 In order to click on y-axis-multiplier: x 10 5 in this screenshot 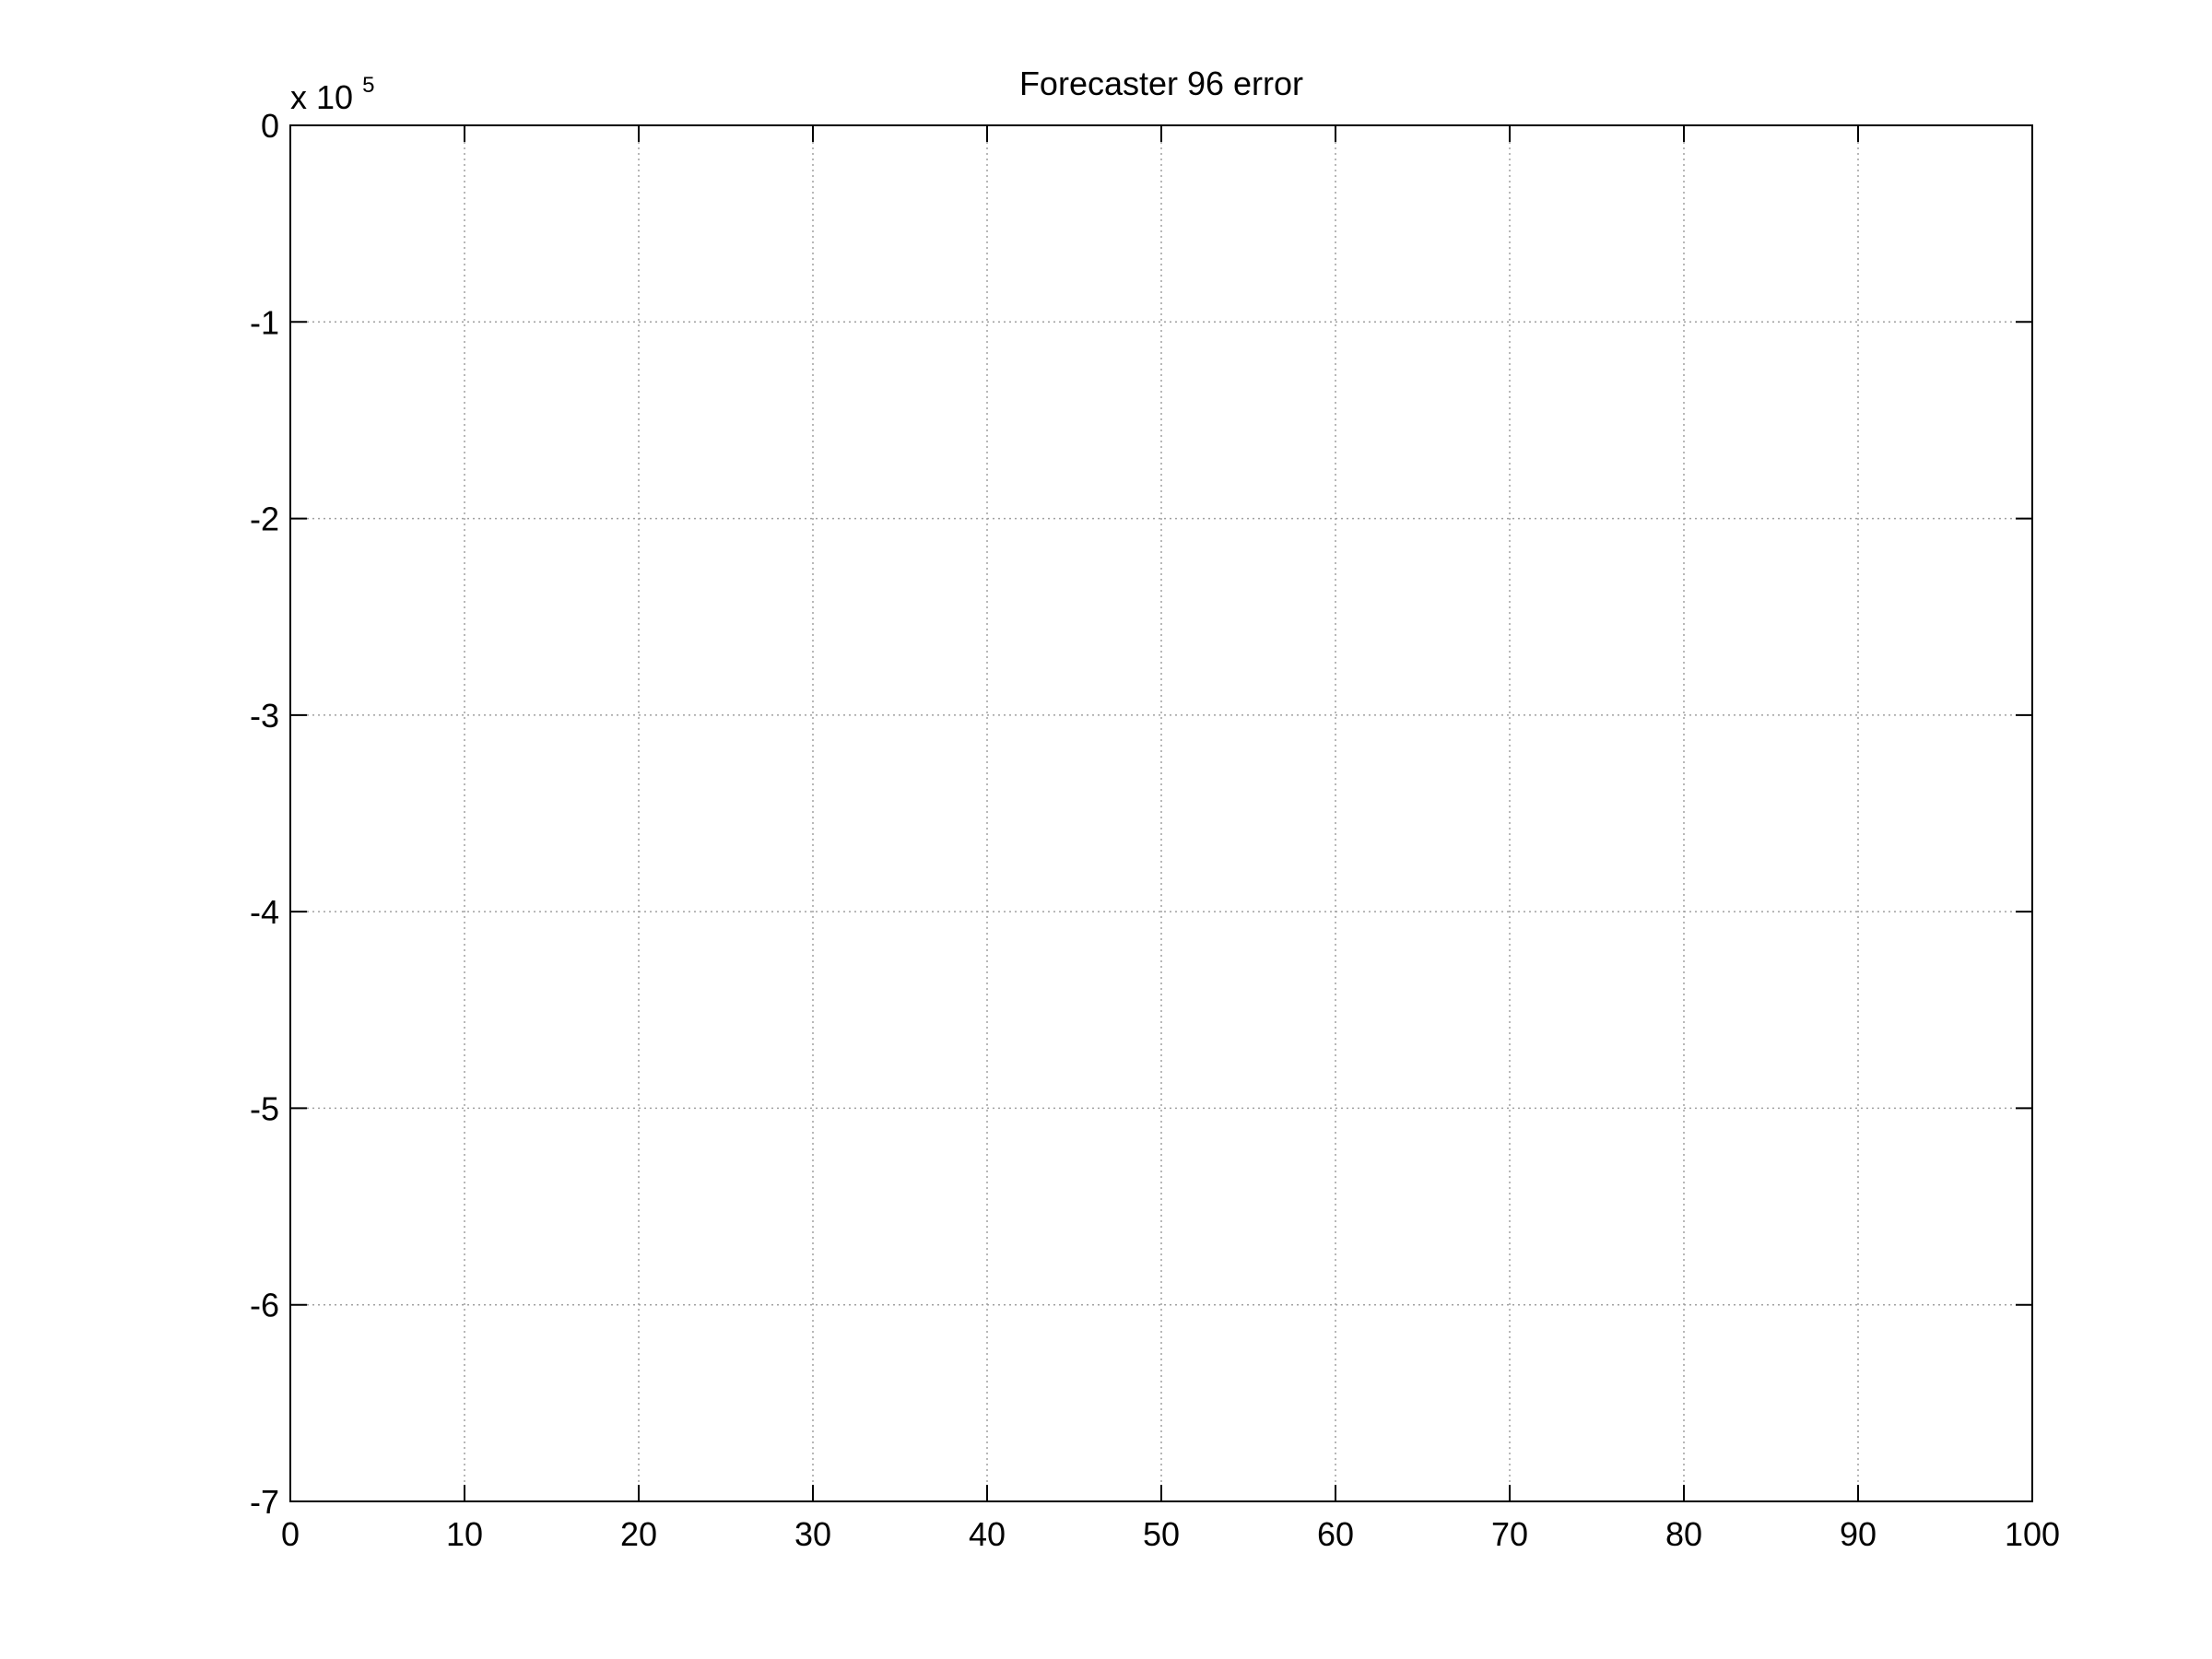, I will do `click(332, 94)`.